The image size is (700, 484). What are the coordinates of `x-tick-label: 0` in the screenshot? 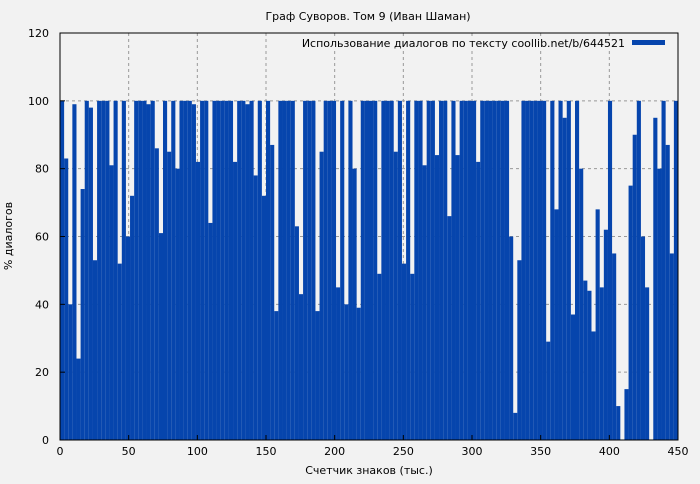 It's located at (60, 451).